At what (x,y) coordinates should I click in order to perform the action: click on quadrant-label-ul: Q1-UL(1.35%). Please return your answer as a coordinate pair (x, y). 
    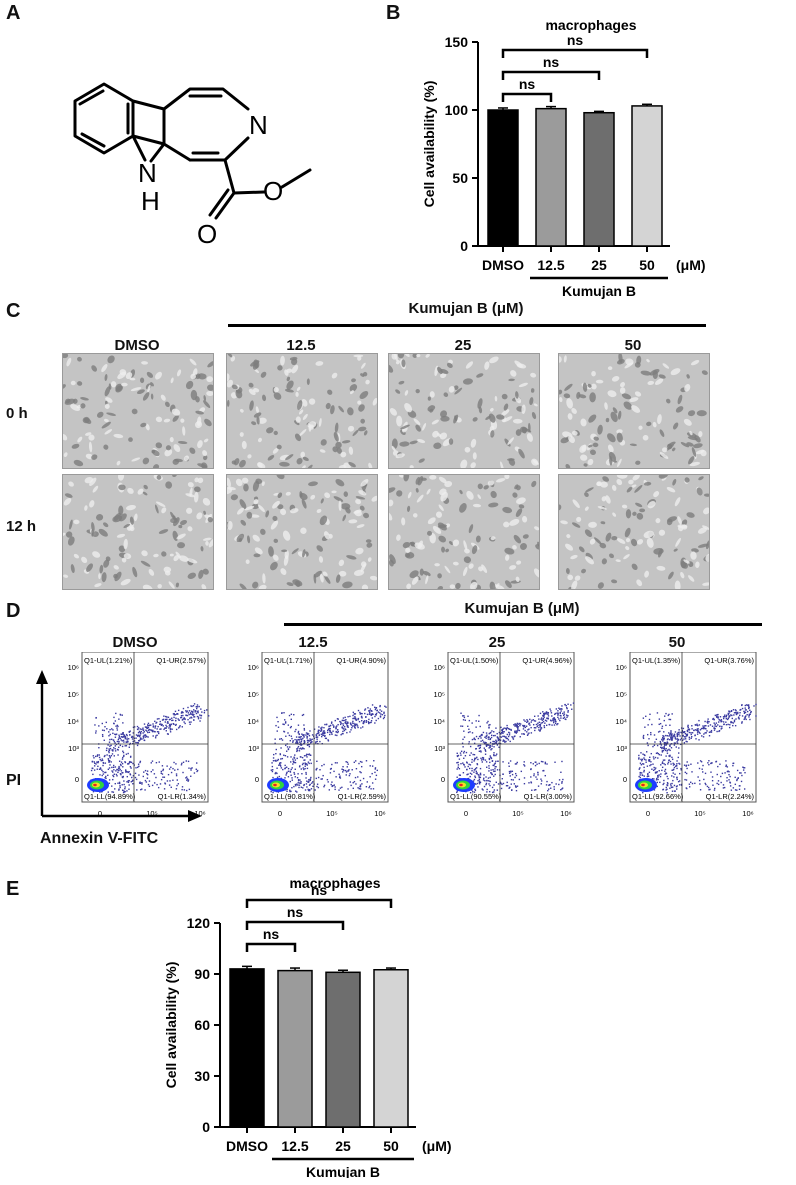
    Looking at the image, I should click on (656, 660).